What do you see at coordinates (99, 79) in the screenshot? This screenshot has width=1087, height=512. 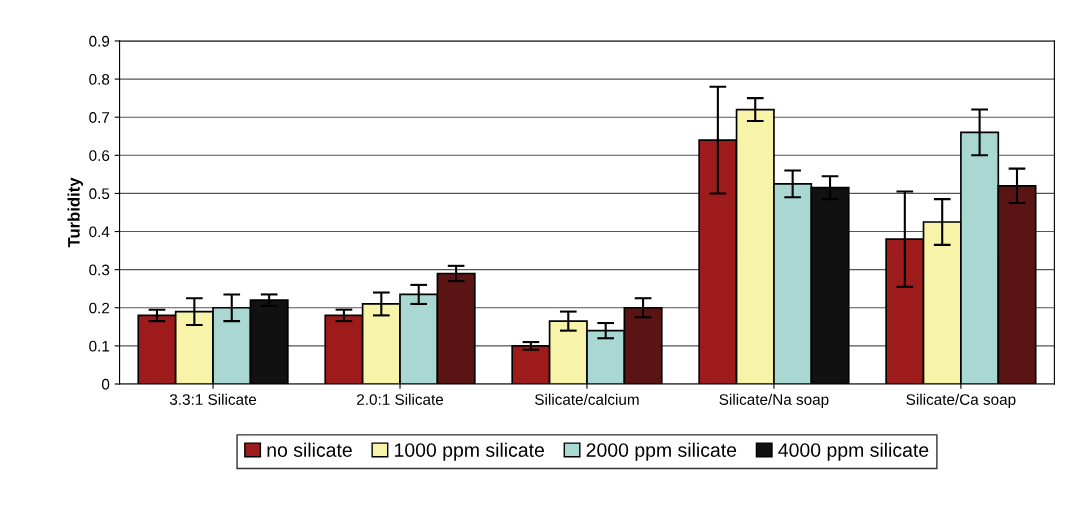 I see `y-tick-label: 0.8` at bounding box center [99, 79].